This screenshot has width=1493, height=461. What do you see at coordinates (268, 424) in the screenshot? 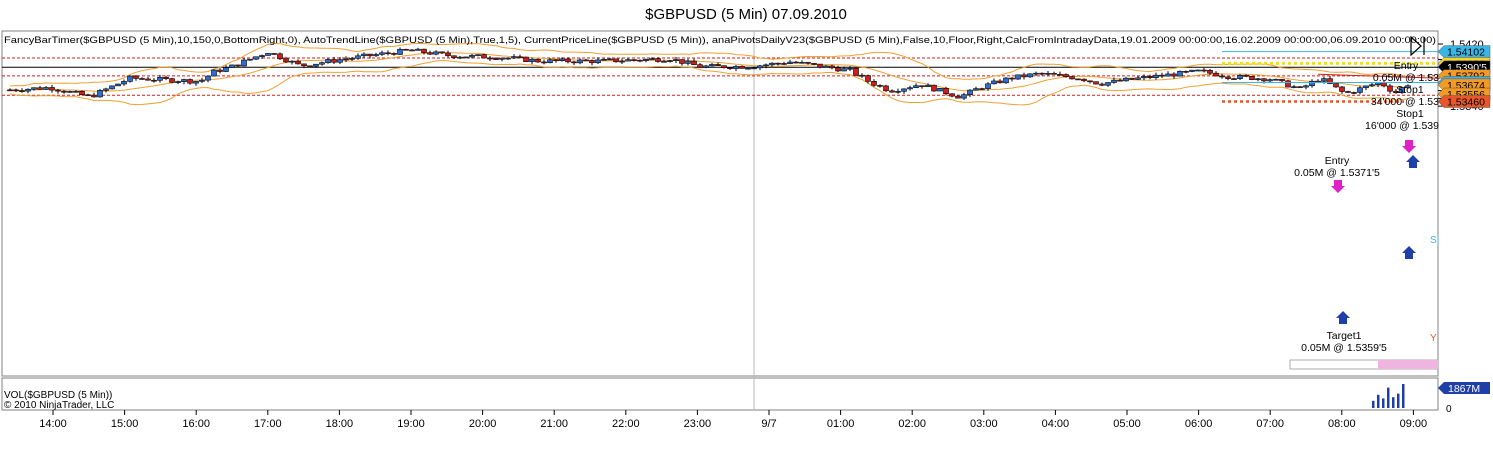
I see `x-tick-label-3: 17:00` at bounding box center [268, 424].